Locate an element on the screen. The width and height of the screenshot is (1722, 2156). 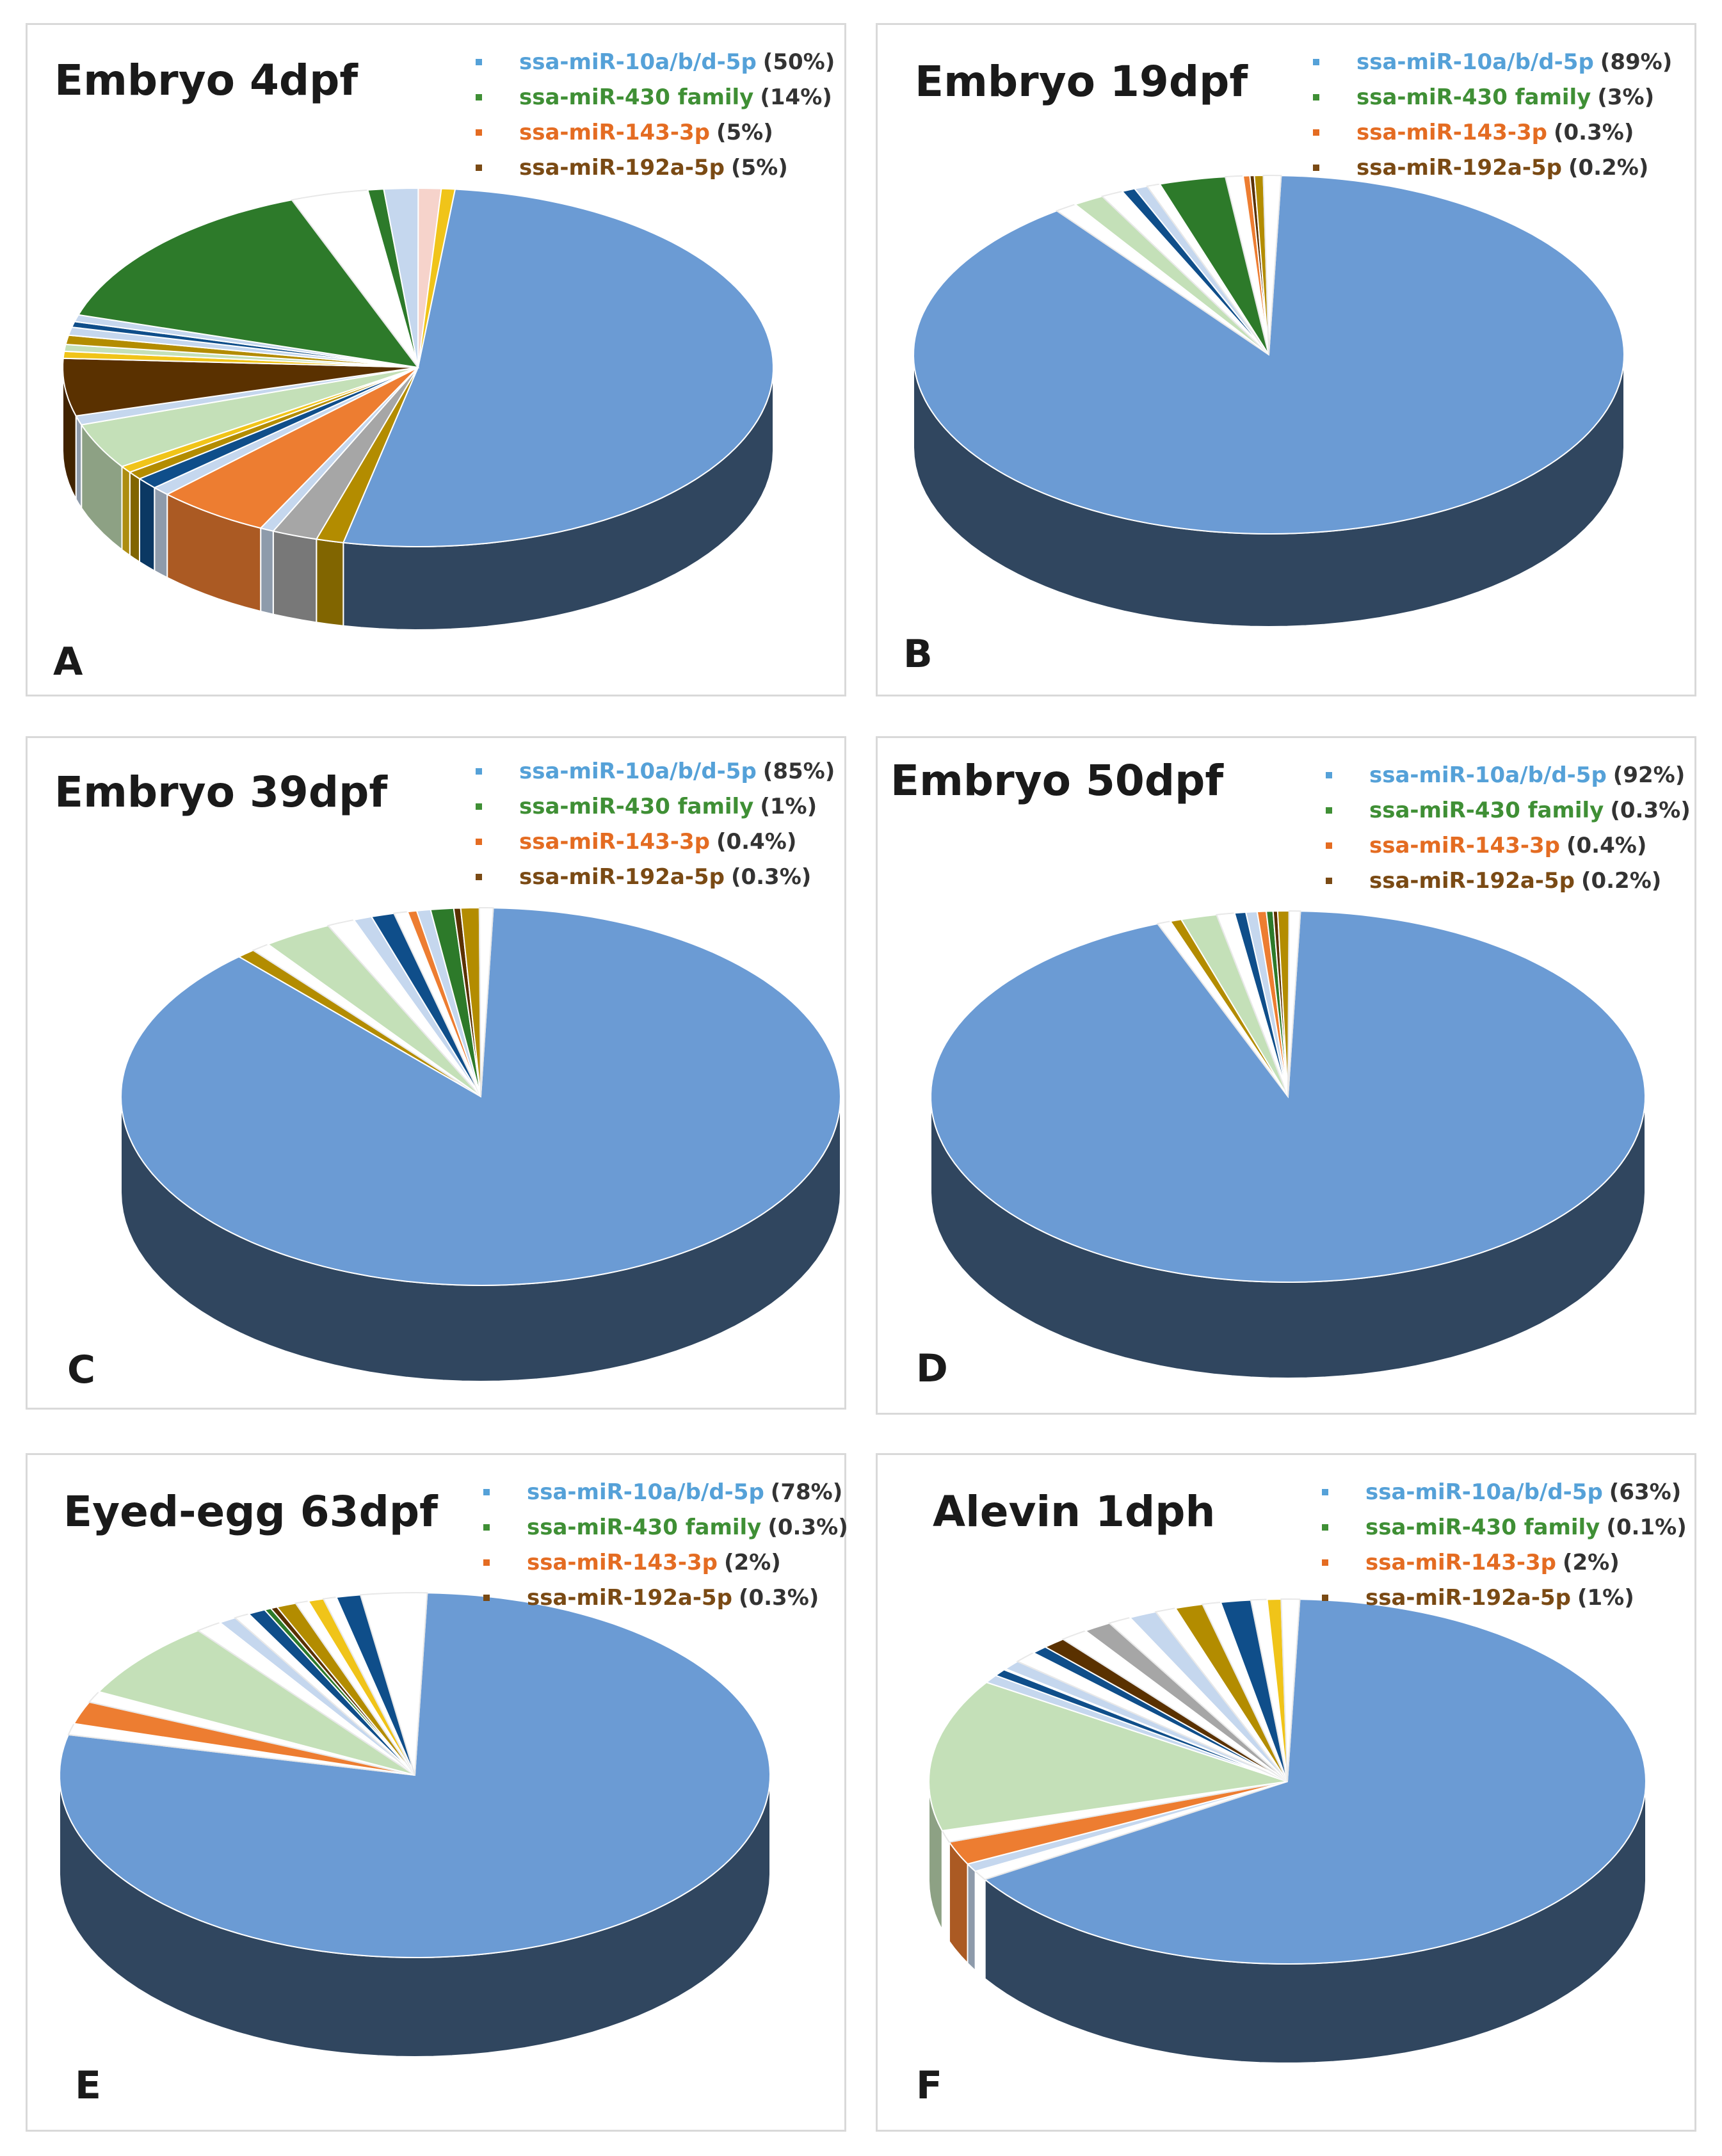
legend-item: ssa-miR-10a/b/d-5p (50%) is located at coordinates (655, 61).